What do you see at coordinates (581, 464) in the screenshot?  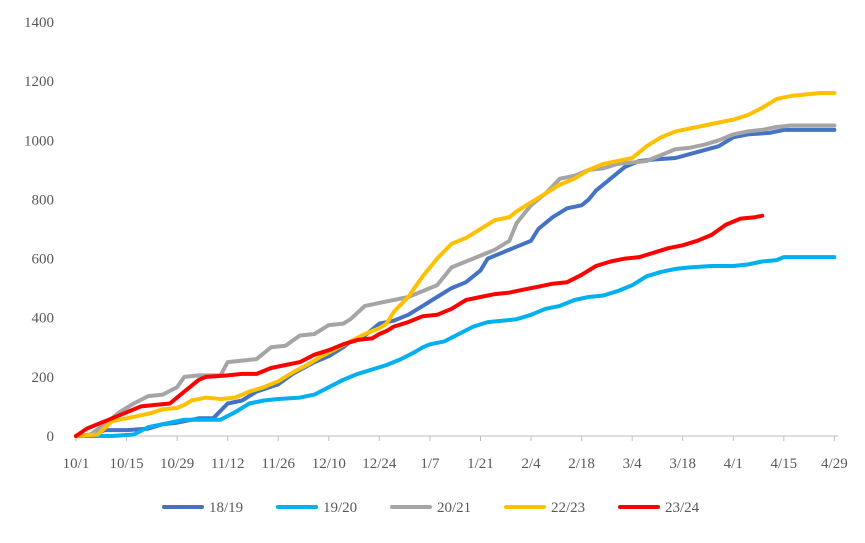 I see `x-tick-label: 2/18` at bounding box center [581, 464].